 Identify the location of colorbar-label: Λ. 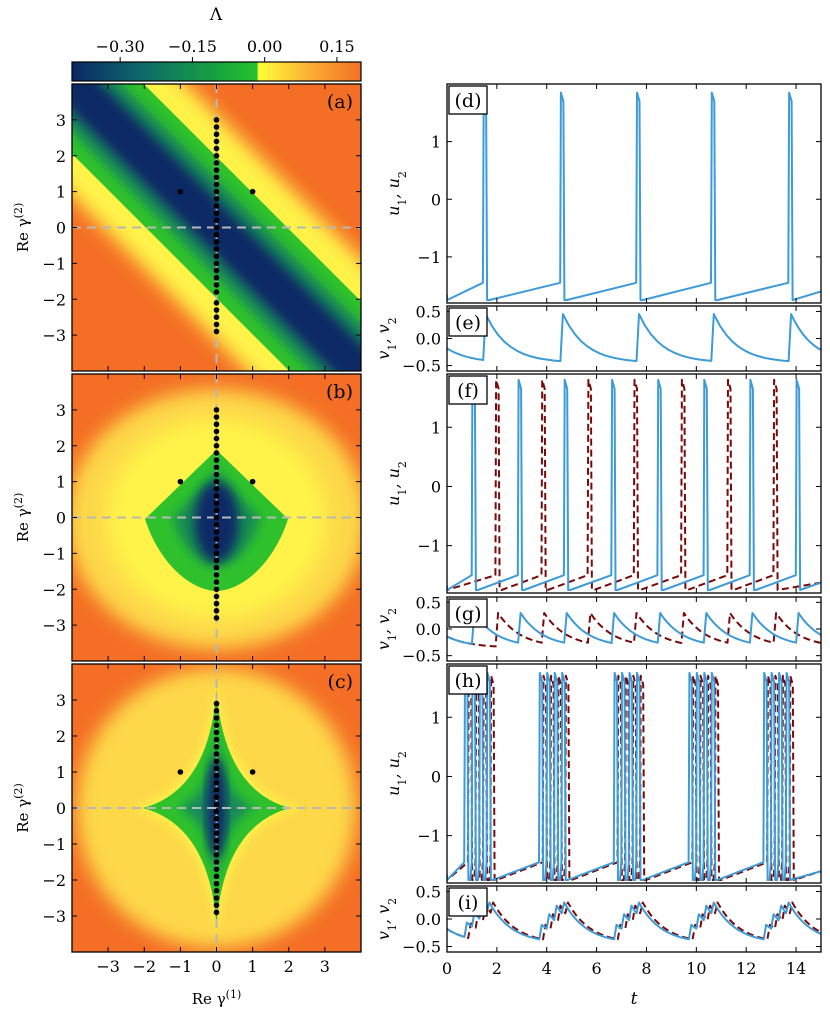
(216, 15).